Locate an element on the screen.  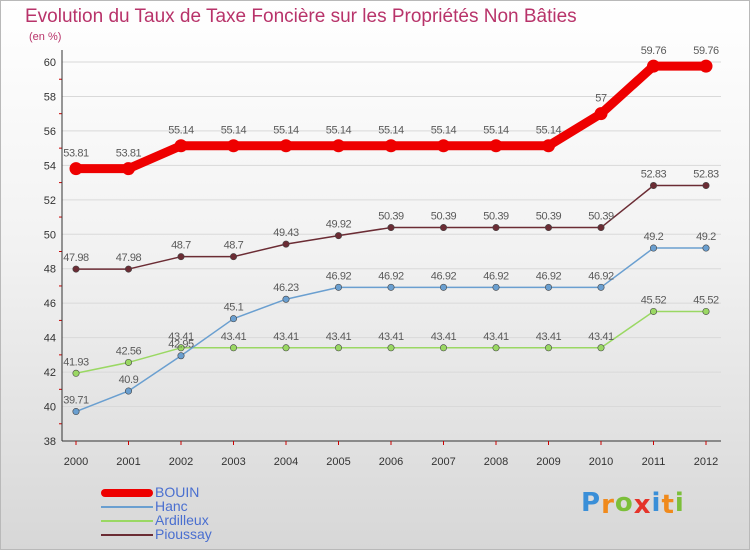
data-label-pioussay: 48.7 is located at coordinates (234, 246).